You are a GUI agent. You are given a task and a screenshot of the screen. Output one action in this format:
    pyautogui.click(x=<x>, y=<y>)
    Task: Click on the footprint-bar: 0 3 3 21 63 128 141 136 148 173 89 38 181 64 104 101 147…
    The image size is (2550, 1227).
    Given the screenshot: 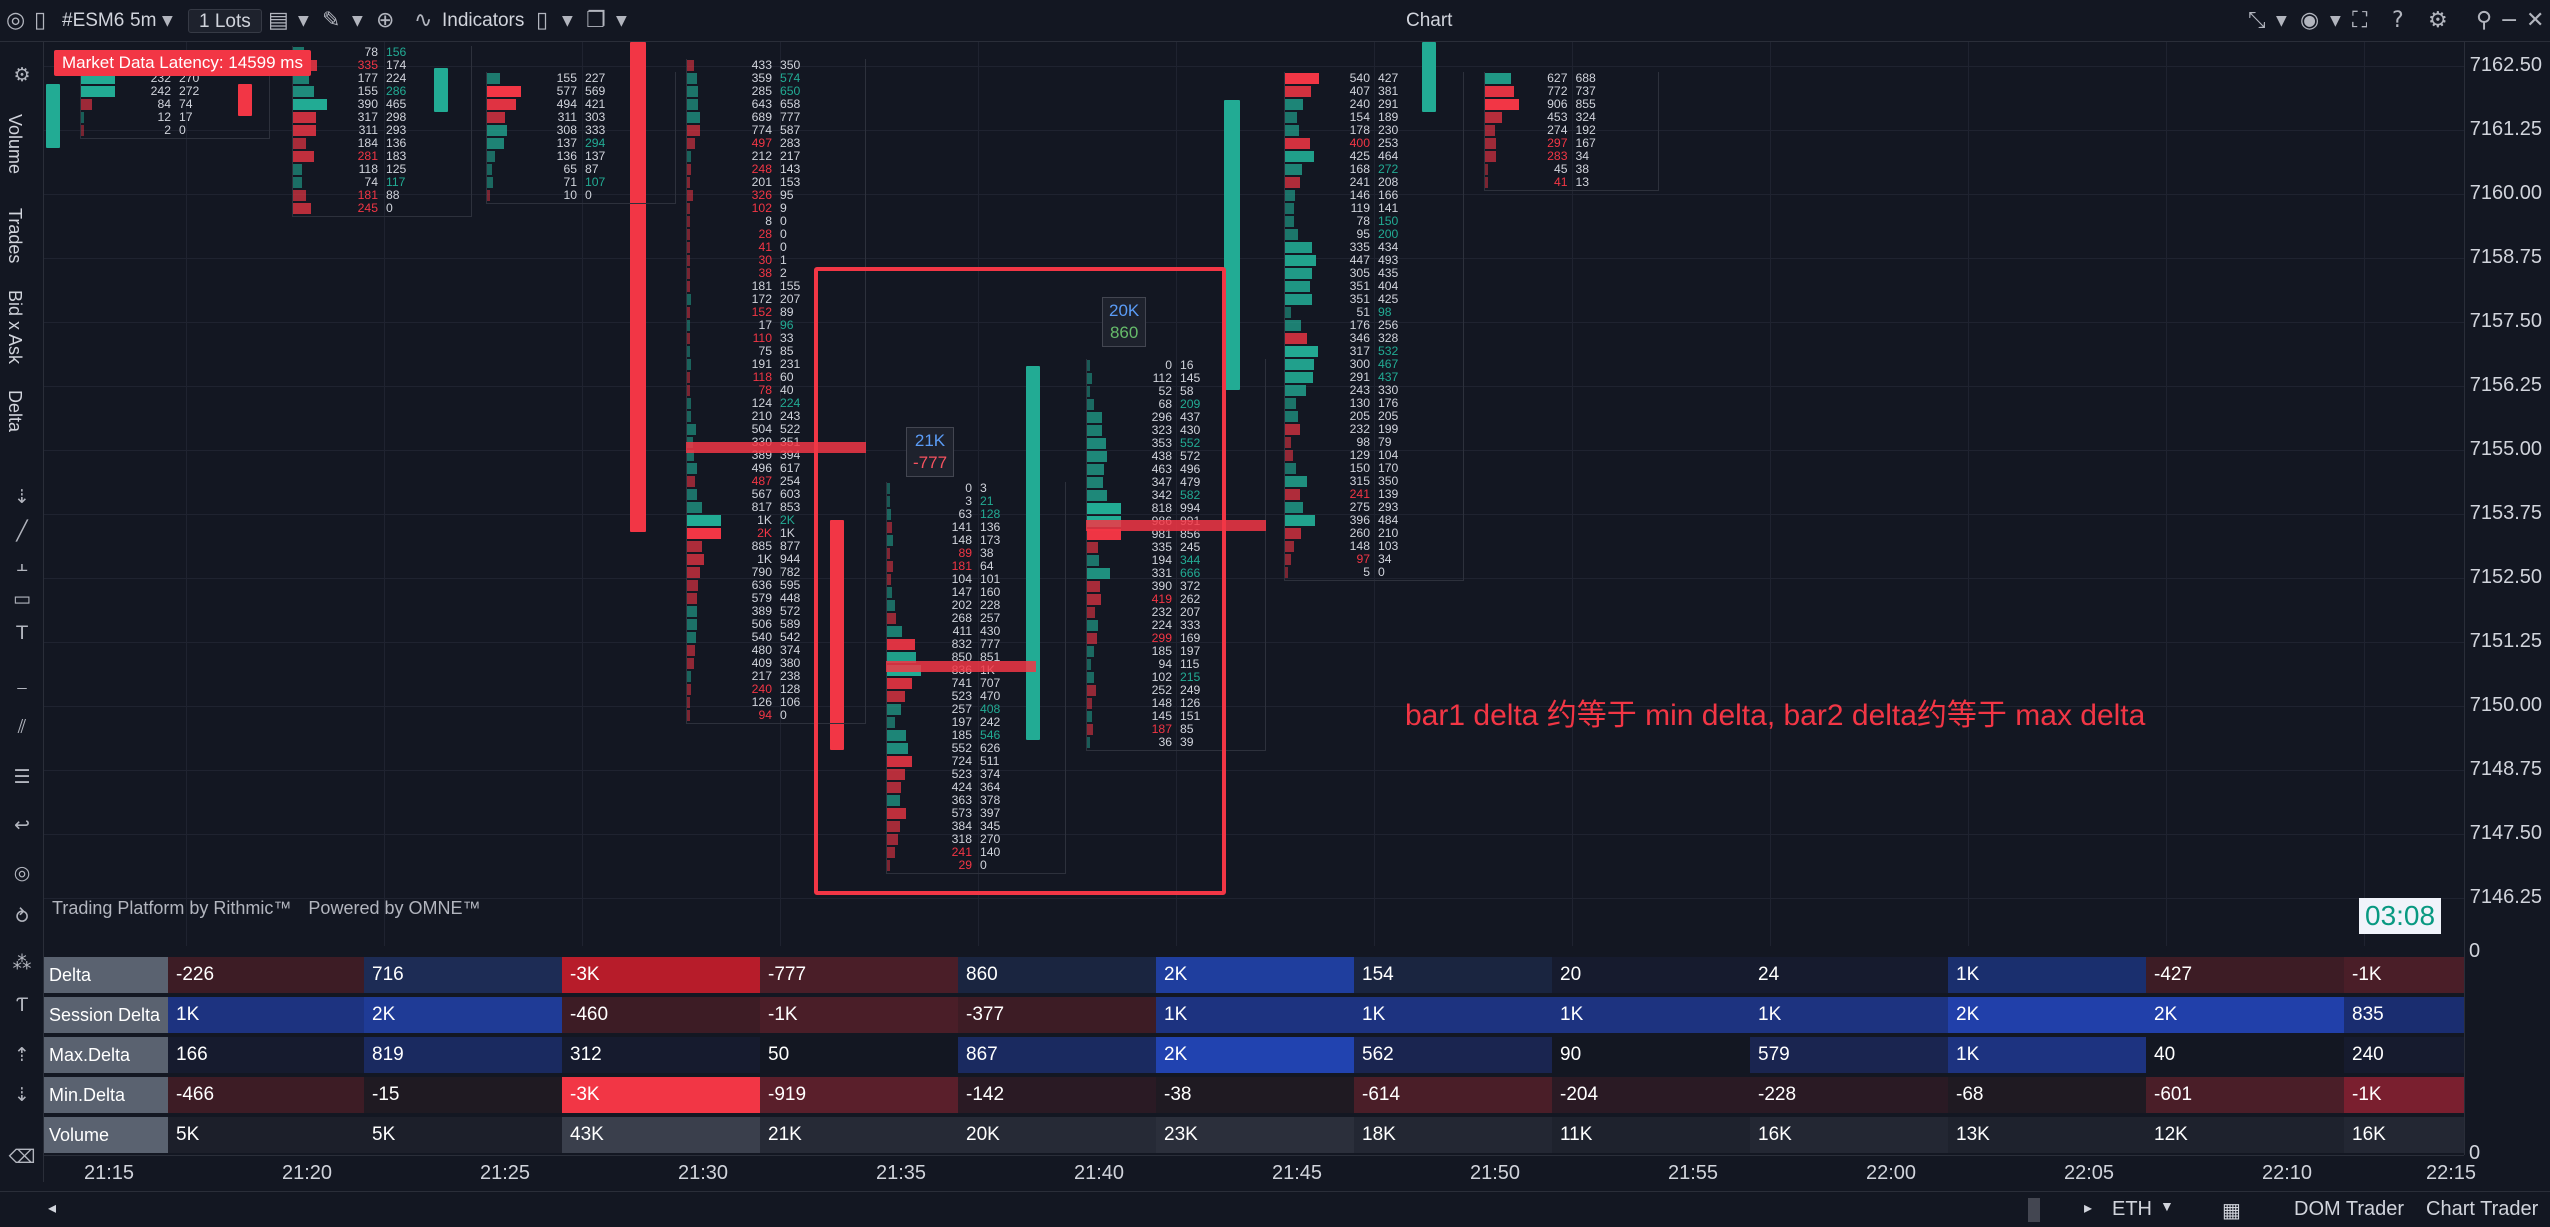 What is the action you would take?
    pyautogui.click(x=976, y=678)
    